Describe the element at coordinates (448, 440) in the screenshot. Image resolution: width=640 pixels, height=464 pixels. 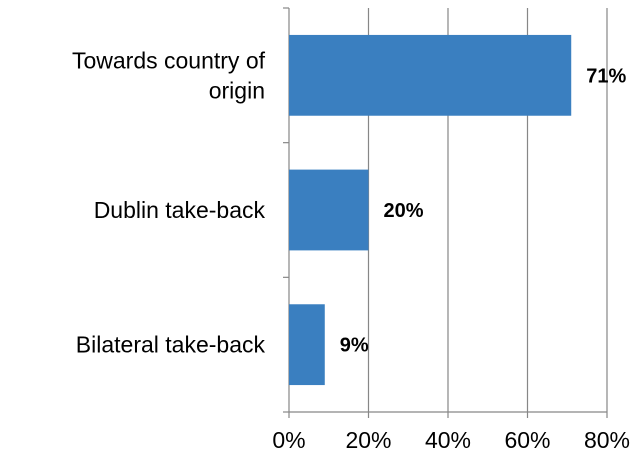
I see `x-tick-label: 40%` at that location.